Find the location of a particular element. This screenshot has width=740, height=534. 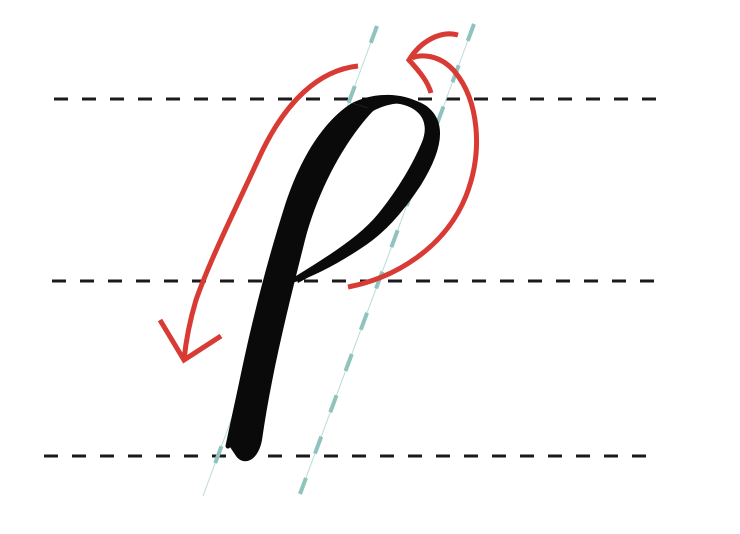

letter-thick-downstroke is located at coordinates (301, 282).